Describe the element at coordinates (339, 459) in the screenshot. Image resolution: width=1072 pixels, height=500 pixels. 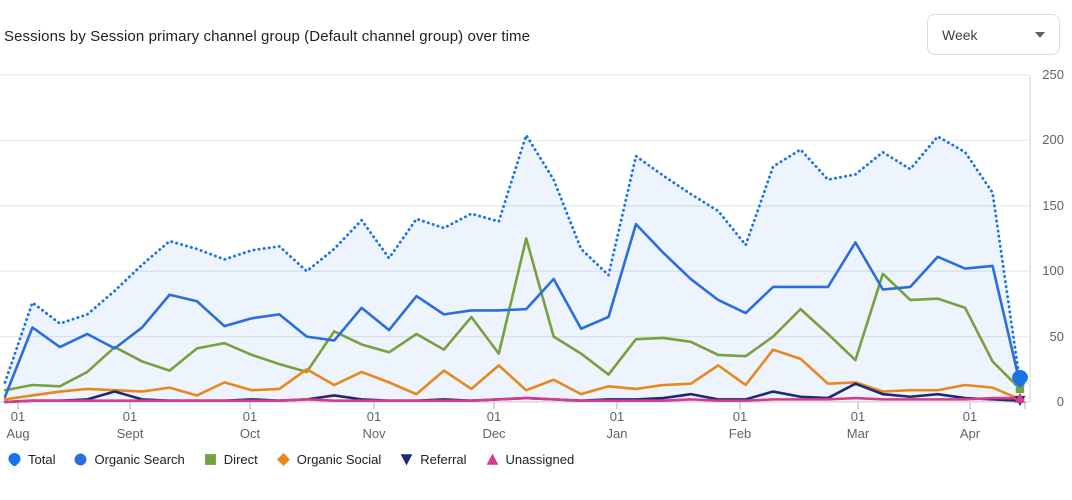
I see `legend-label: Organic Social` at that location.